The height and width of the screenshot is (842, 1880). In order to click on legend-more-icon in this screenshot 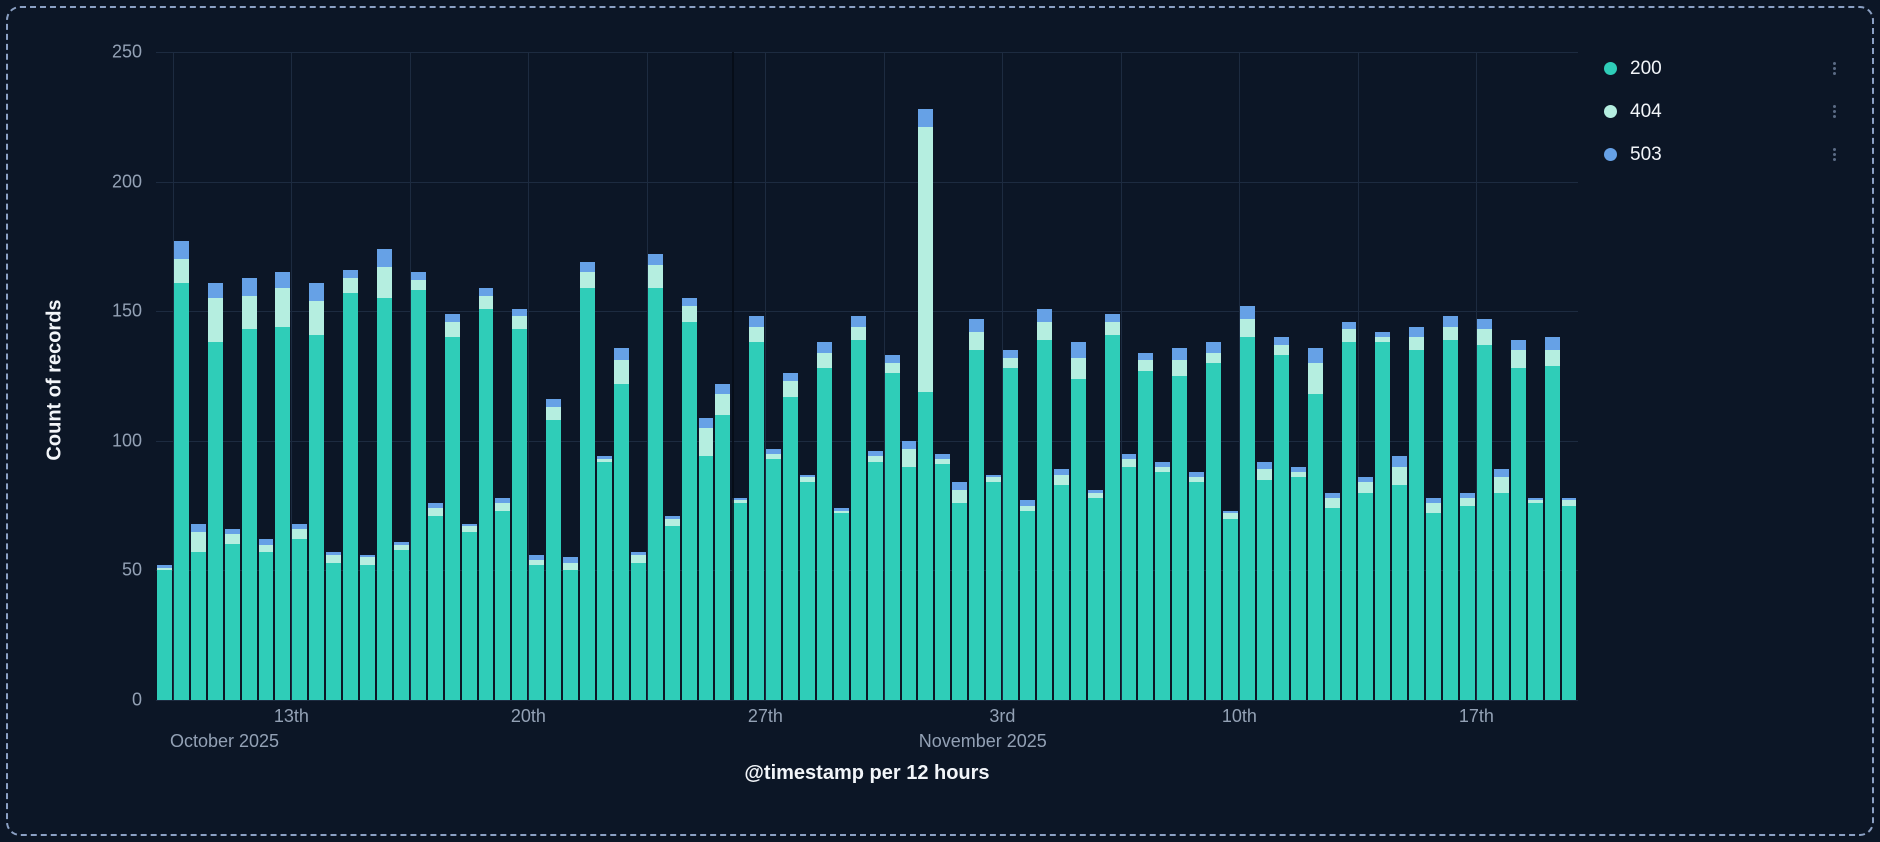, I will do `click(1835, 69)`.